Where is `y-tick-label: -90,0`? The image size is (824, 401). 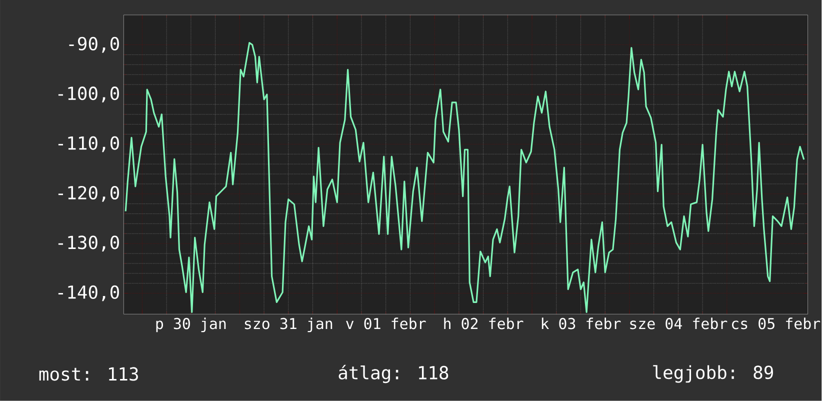 y-tick-label: -90,0 is located at coordinates (94, 44).